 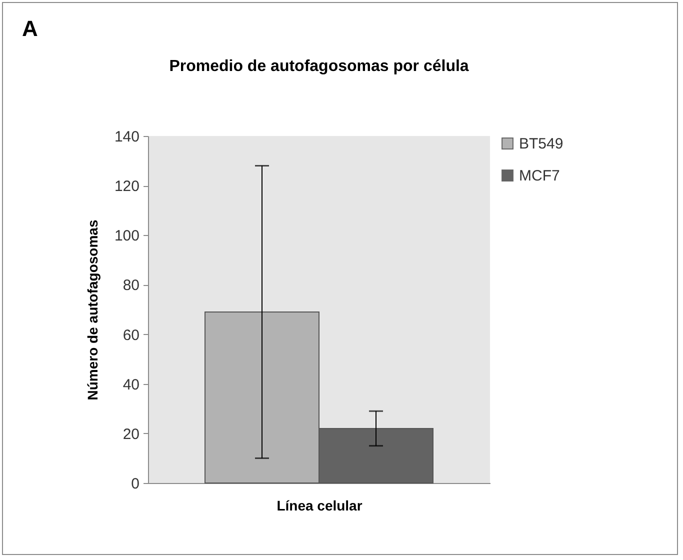 I want to click on y-tick-label: 0, so click(x=135, y=484).